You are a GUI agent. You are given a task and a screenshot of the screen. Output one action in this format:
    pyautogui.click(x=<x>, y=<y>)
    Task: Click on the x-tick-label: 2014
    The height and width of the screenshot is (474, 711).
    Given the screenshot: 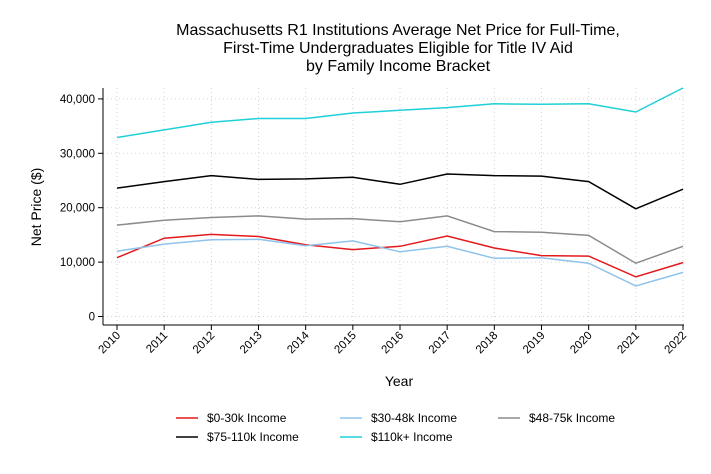 What is the action you would take?
    pyautogui.click(x=298, y=342)
    